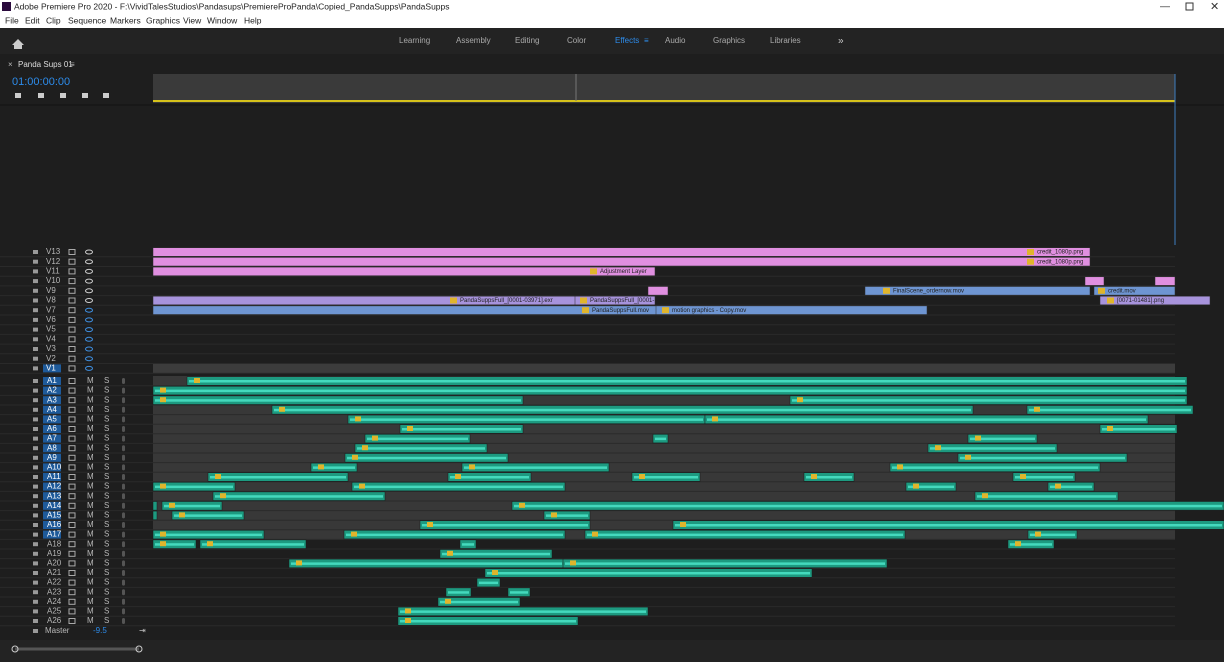 This screenshot has height=662, width=1224. I want to click on track-label: A19, so click(54, 553).